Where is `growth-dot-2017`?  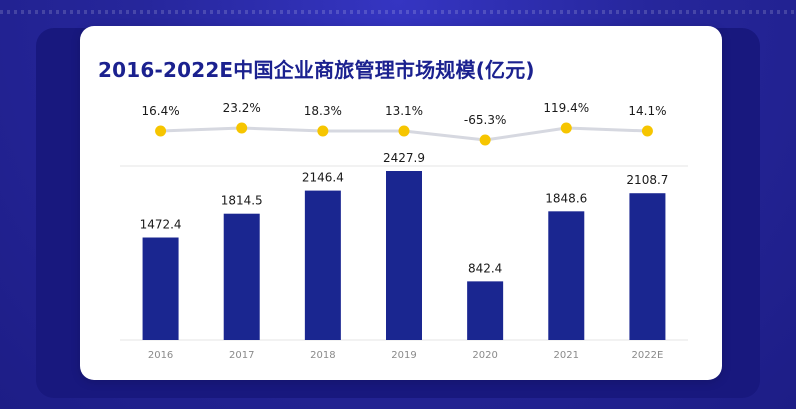
growth-dot-2017 is located at coordinates (242, 128).